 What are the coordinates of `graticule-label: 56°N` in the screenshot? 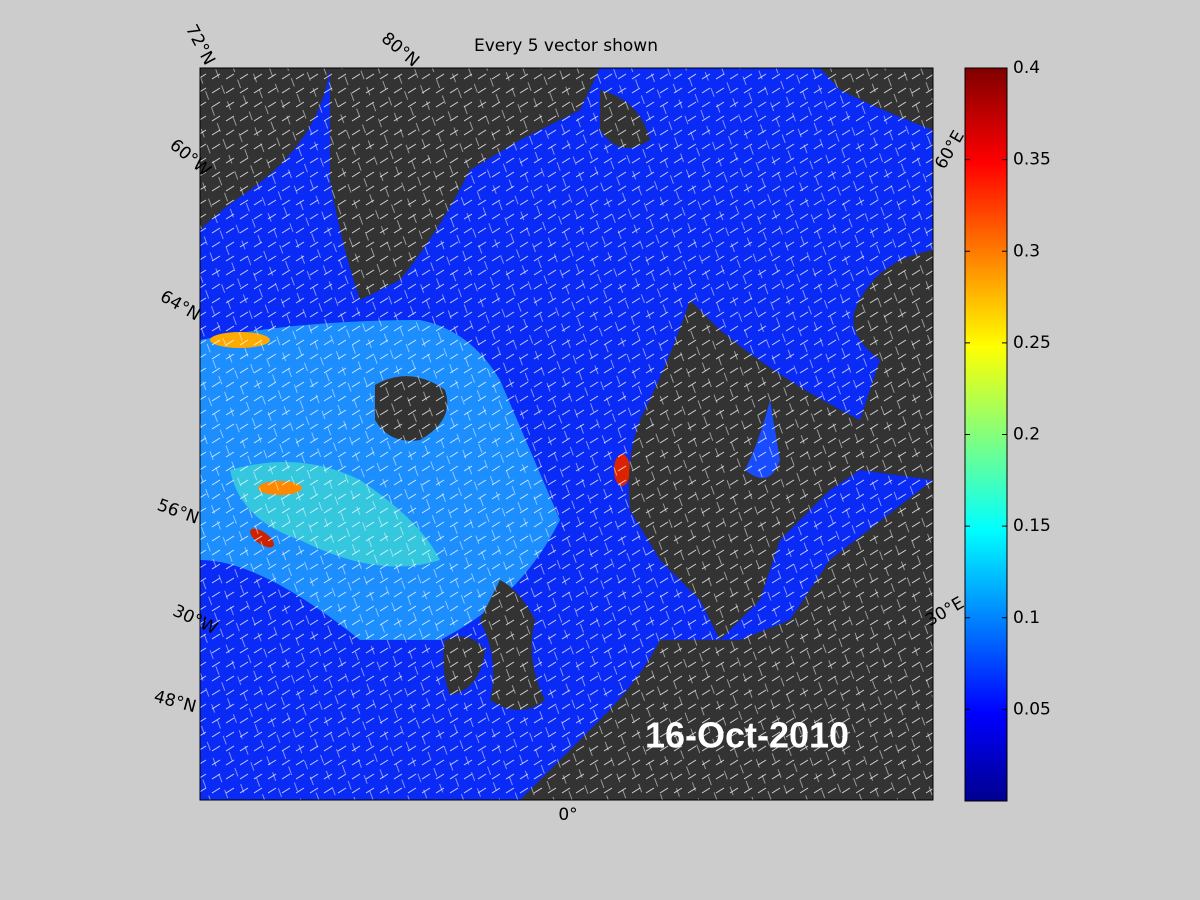 It's located at (177, 511).